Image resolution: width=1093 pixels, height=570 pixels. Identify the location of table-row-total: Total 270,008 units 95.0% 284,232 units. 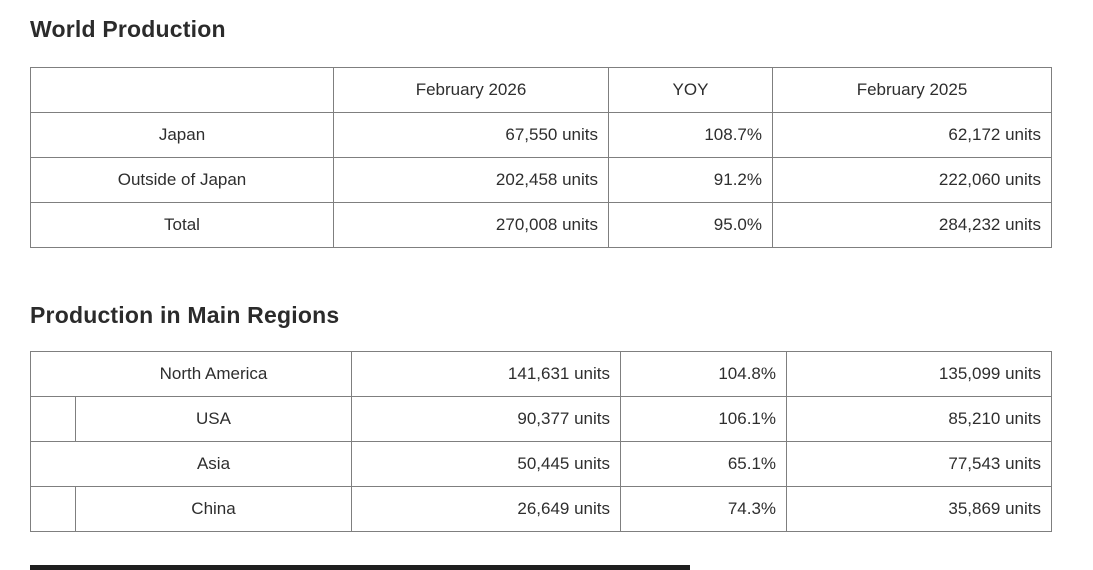
(541, 225).